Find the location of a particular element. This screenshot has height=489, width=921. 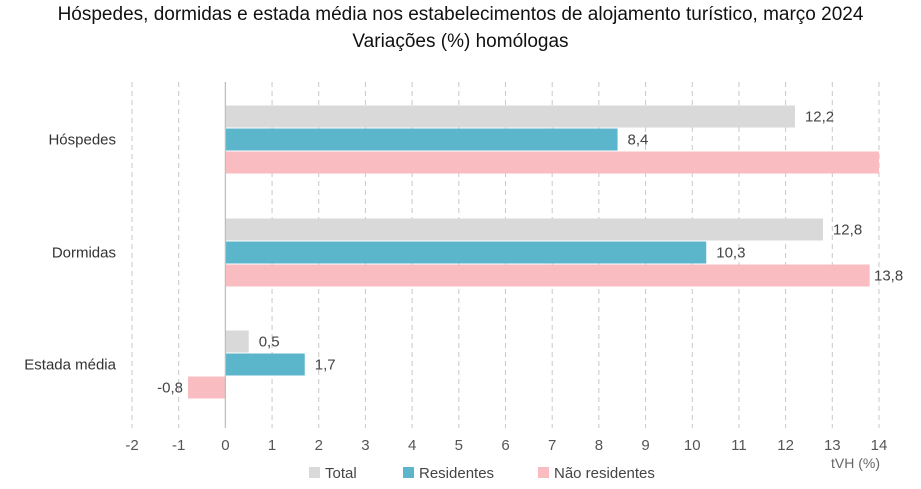

x-tick-label: -2 is located at coordinates (131, 445).